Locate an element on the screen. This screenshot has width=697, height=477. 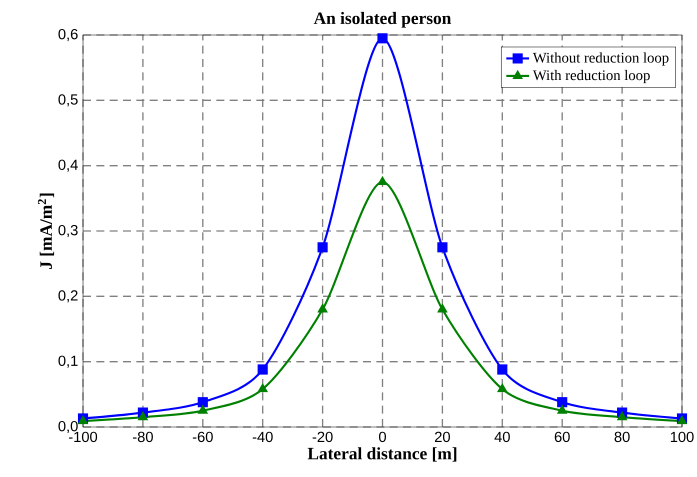
y-tick-label: 0,4 is located at coordinates (68, 166).